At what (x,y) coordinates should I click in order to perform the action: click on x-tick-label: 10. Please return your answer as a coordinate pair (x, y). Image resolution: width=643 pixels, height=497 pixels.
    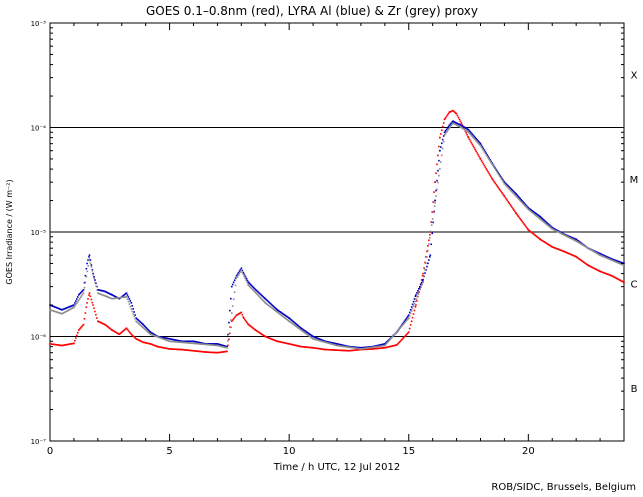
    Looking at the image, I should click on (289, 451).